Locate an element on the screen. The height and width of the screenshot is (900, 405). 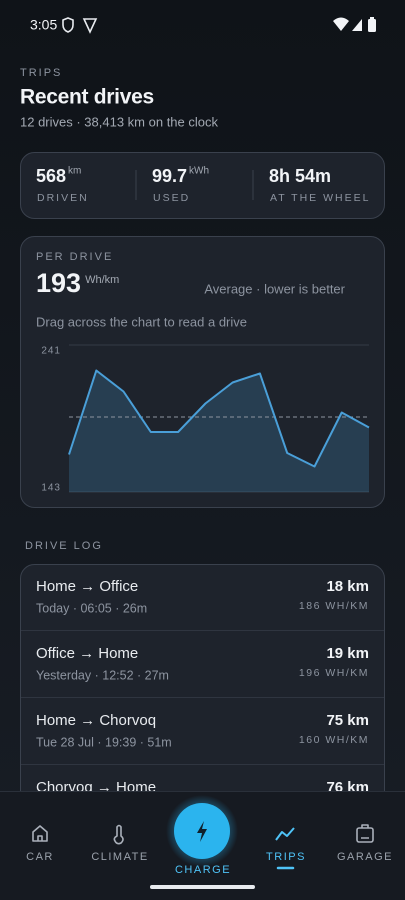
nav-label: CHARGE is located at coordinates (203, 870).